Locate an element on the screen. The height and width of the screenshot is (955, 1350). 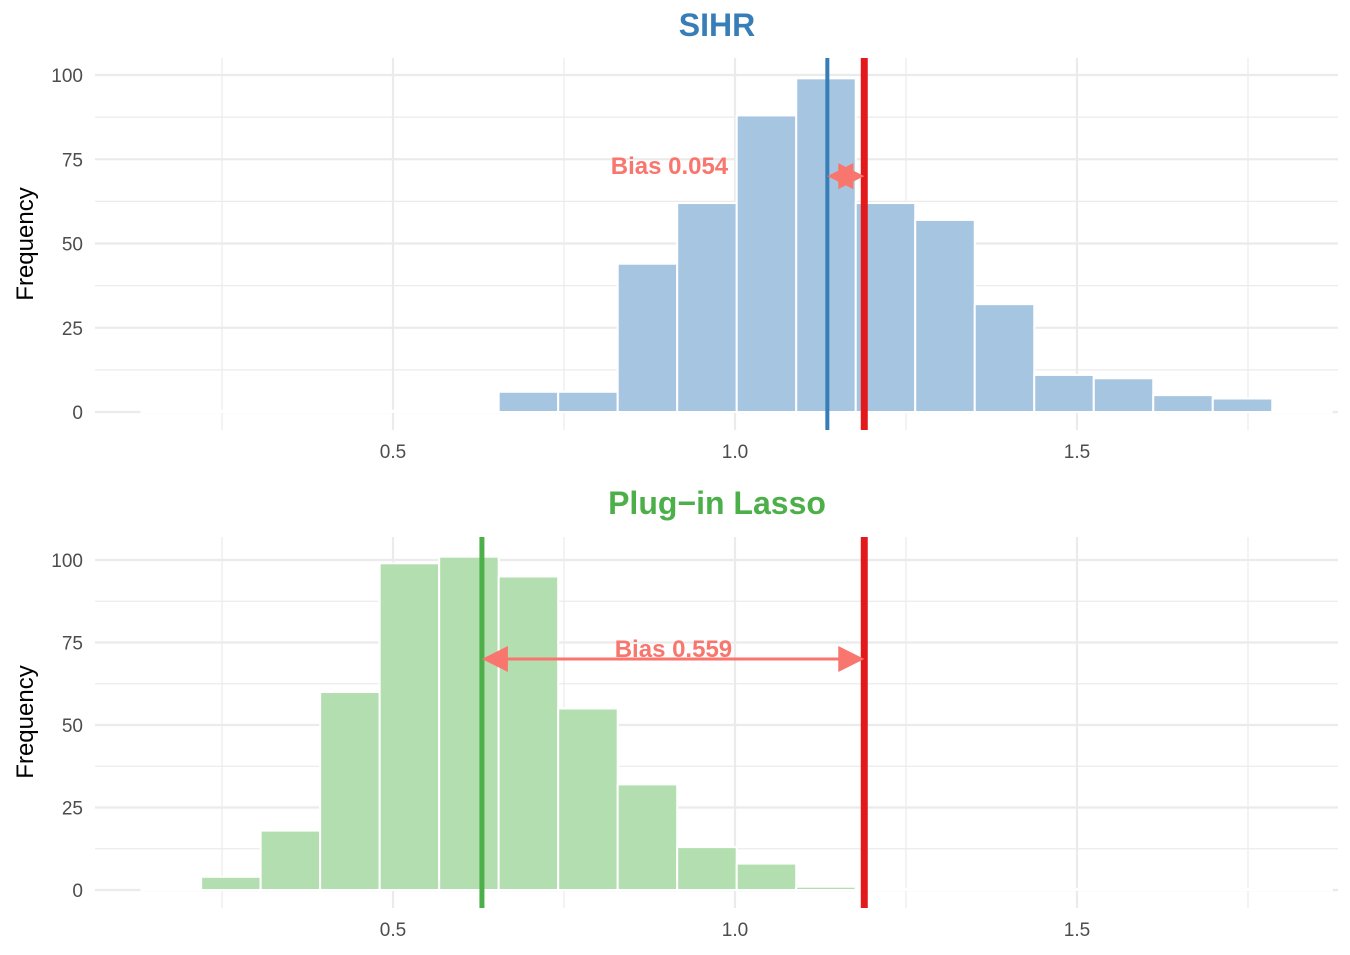
panel-title: SIHR is located at coordinates (717, 25).